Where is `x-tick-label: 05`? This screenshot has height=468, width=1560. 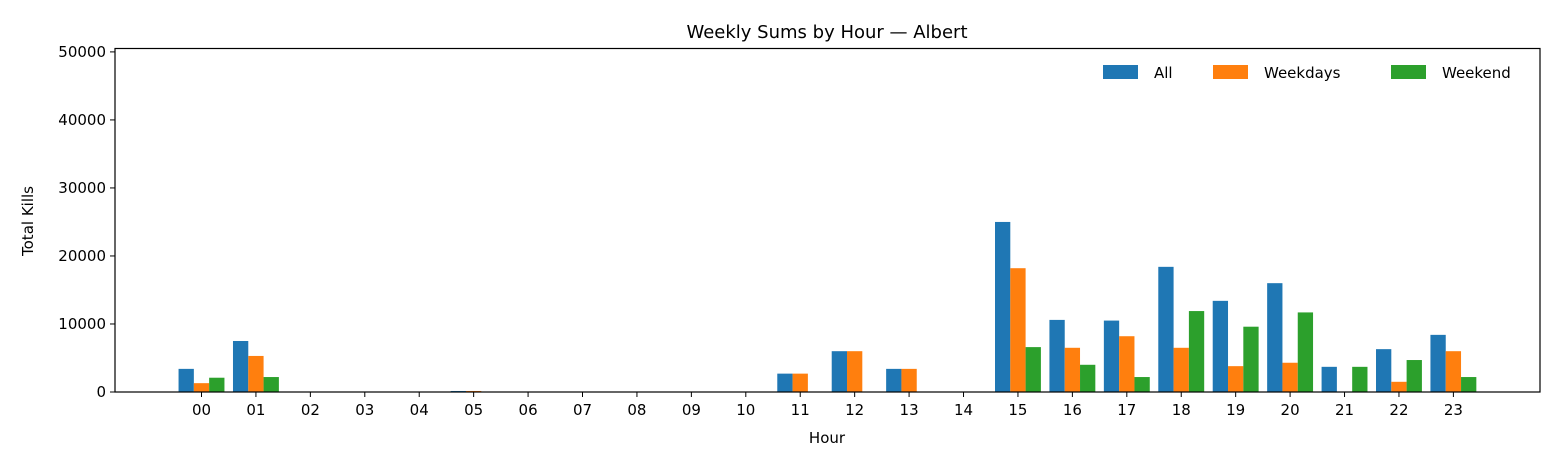
x-tick-label: 05 is located at coordinates (473, 410).